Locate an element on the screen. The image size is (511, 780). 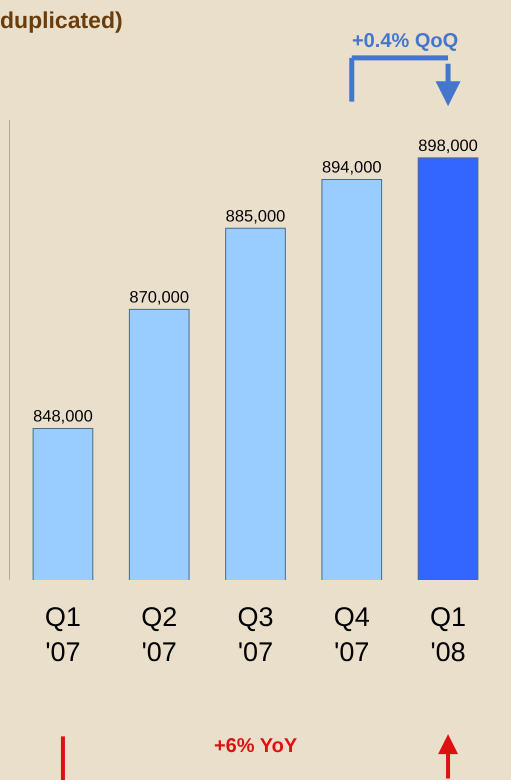
x-tick-label: Q4 '07 is located at coordinates (352, 635).